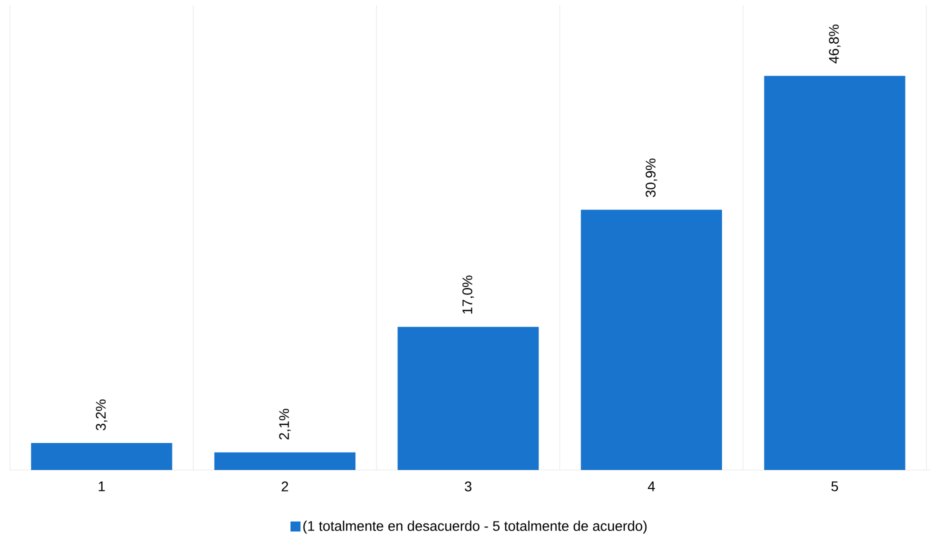 The width and height of the screenshot is (930, 552). Describe the element at coordinates (834, 44) in the screenshot. I see `data-label: 46,8%` at that location.